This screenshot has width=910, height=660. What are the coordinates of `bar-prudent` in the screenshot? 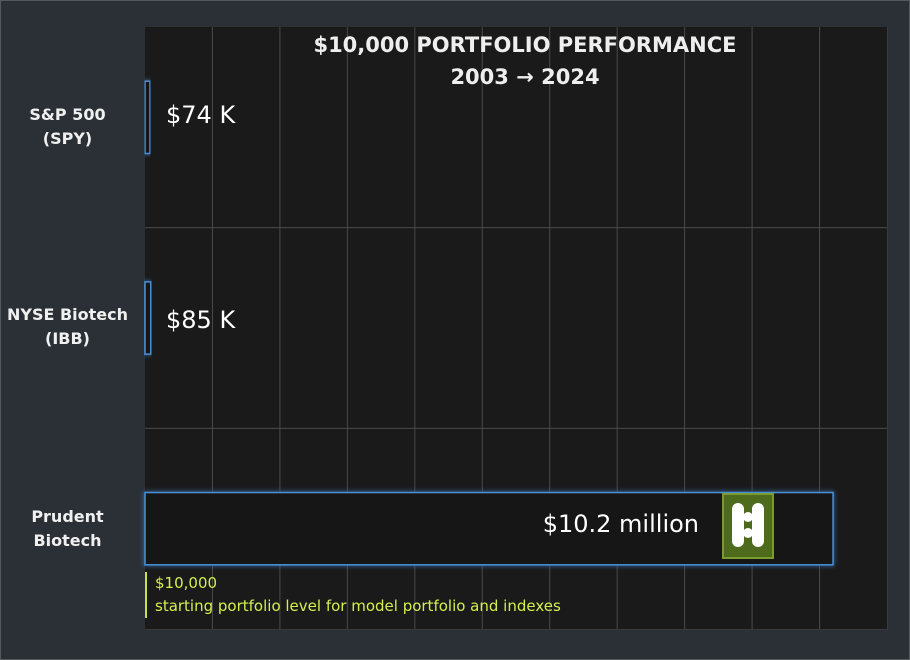 It's located at (489, 528).